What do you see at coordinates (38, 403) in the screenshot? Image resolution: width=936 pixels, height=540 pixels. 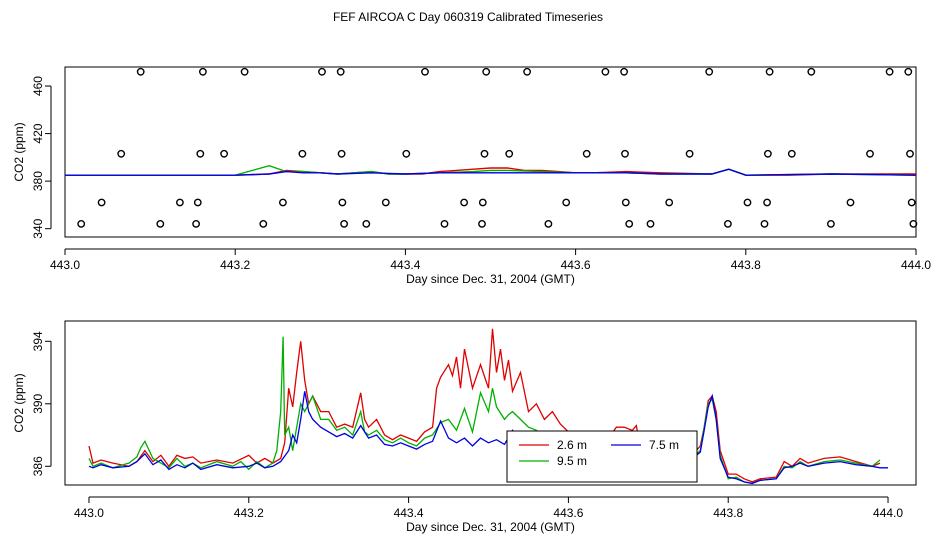 I see `y-tick-label-390: 390` at bounding box center [38, 403].